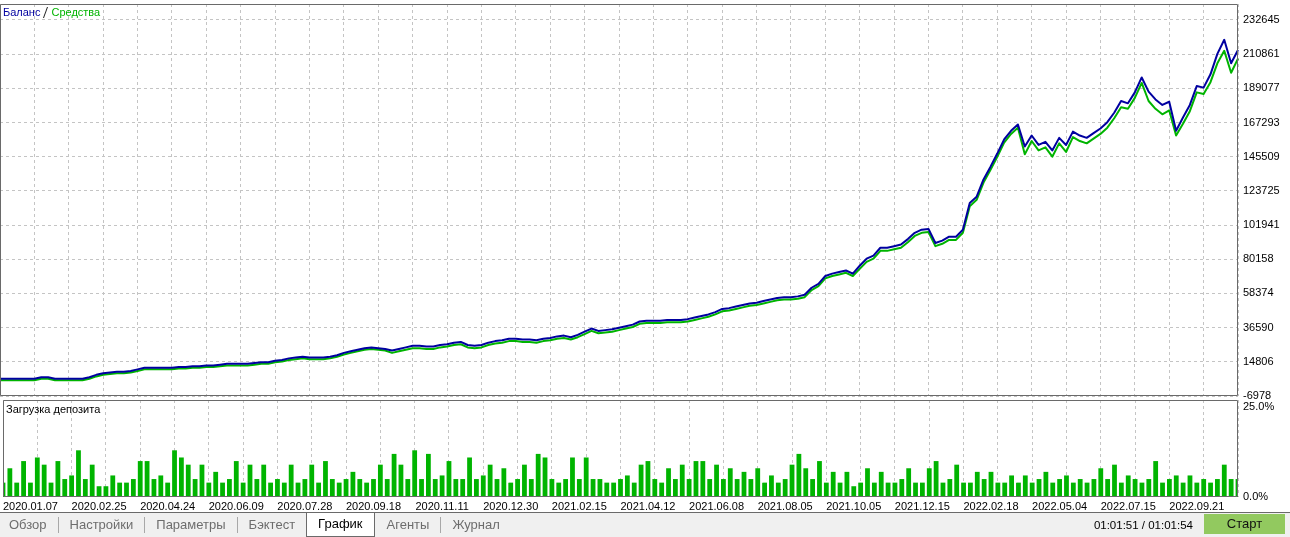 Image resolution: width=1290 pixels, height=537 pixels. I want to click on y-tick-label: 189077, so click(1261, 87).